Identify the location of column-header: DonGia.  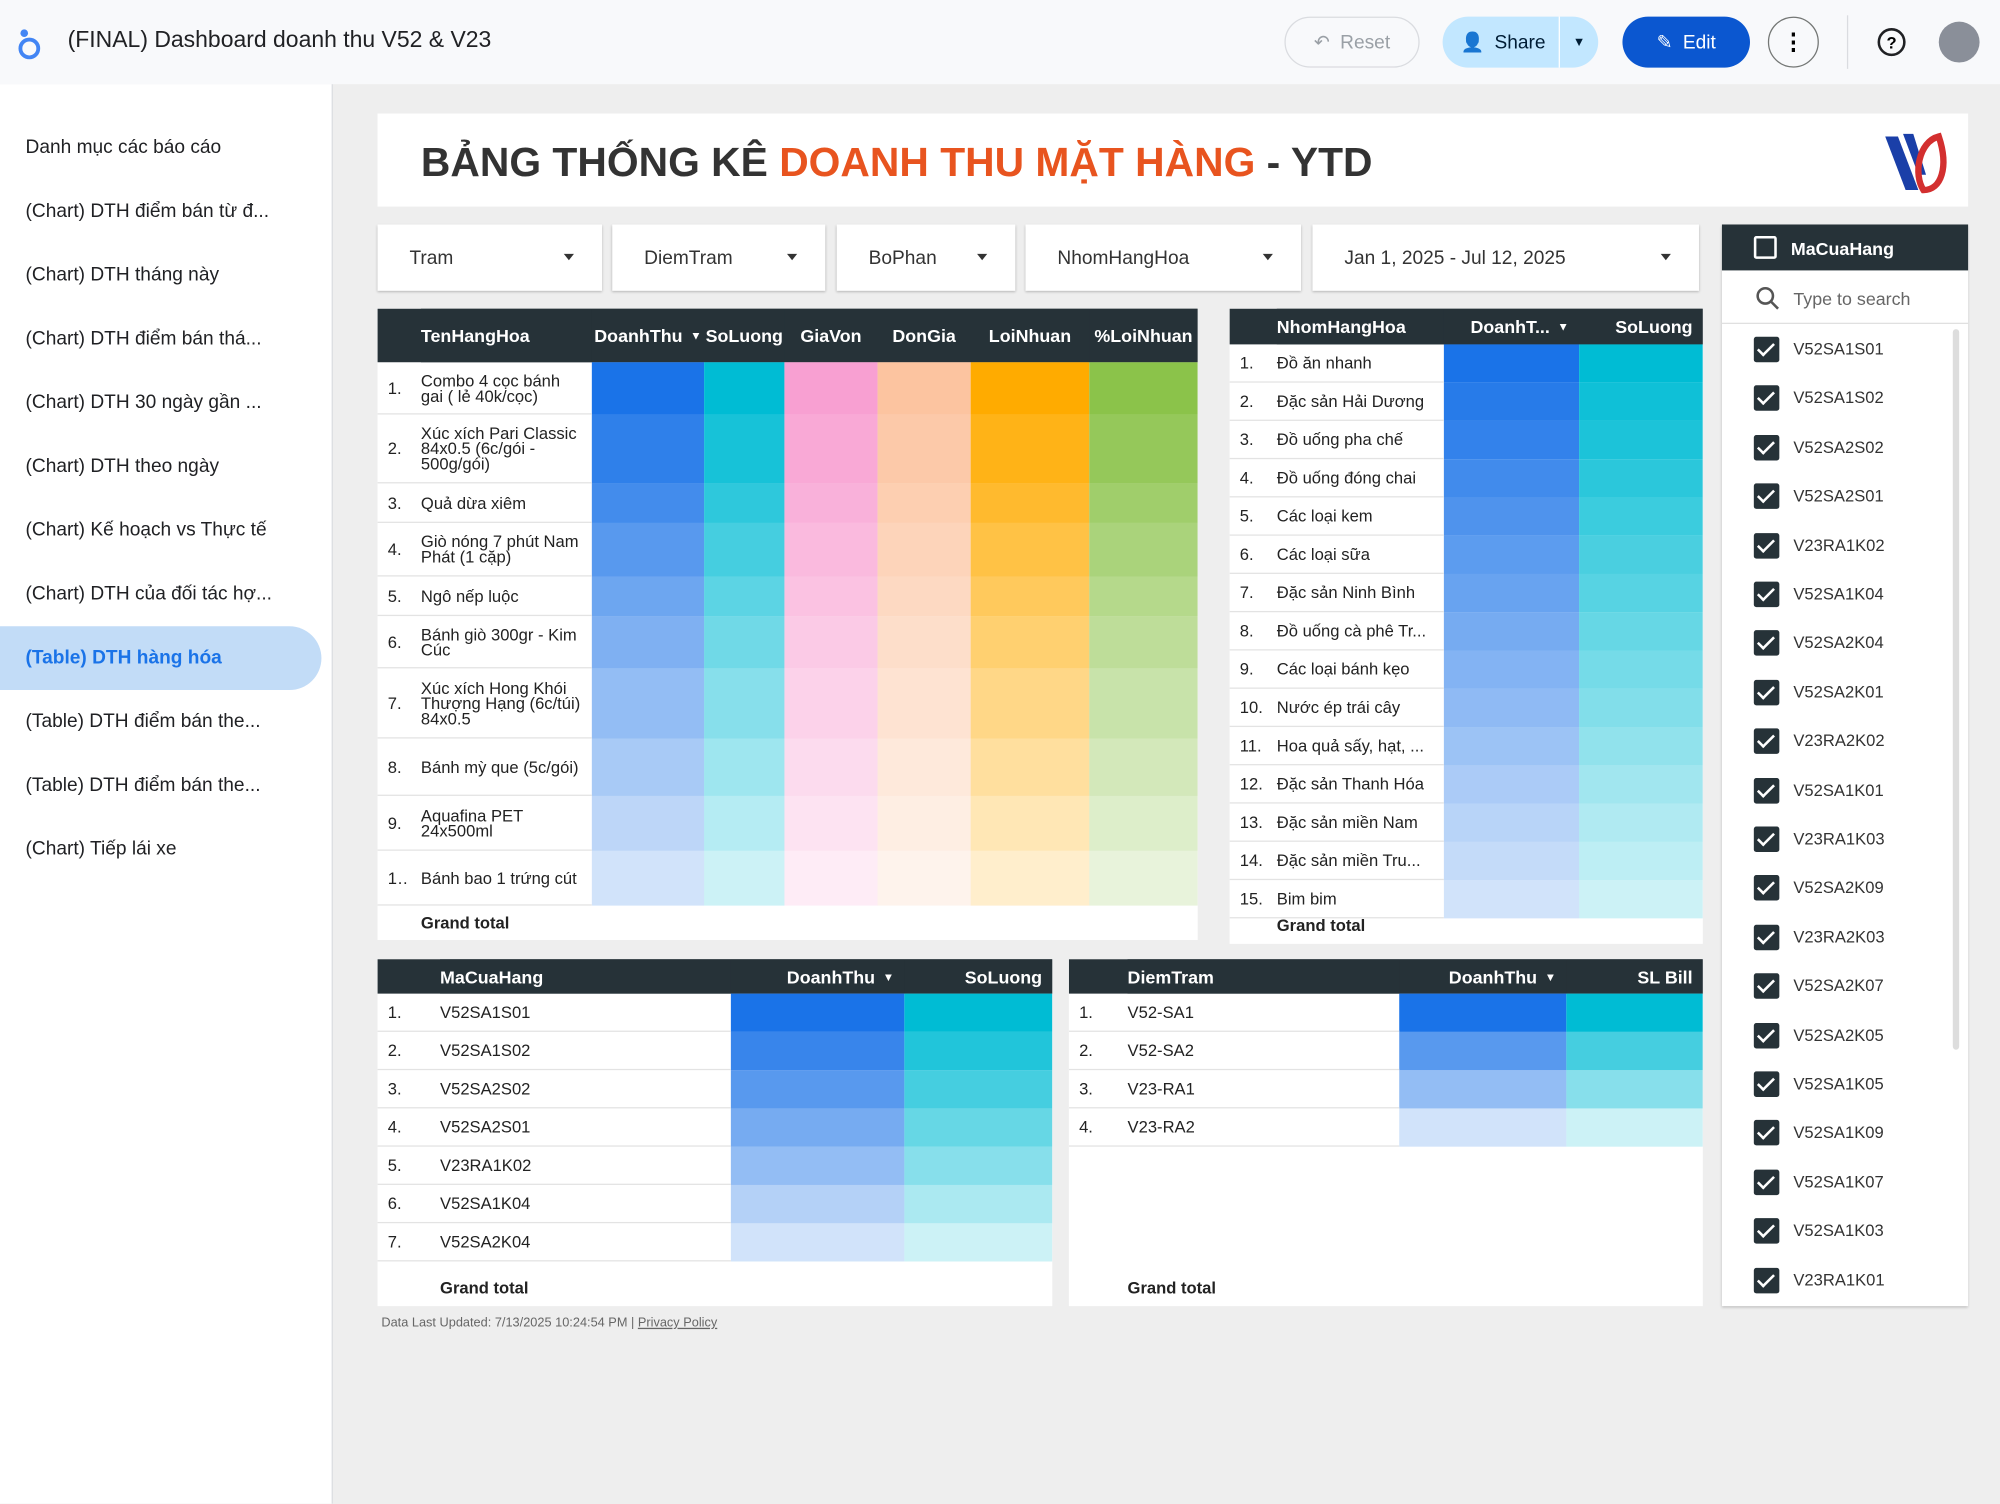
(924, 335).